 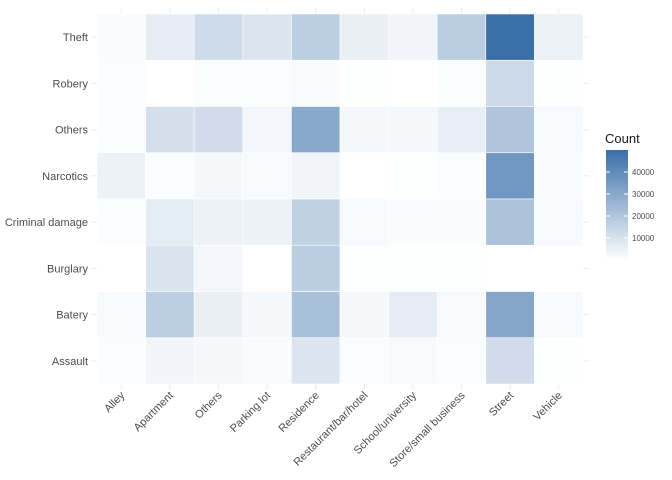 I want to click on legend-title: Count, so click(x=622, y=138).